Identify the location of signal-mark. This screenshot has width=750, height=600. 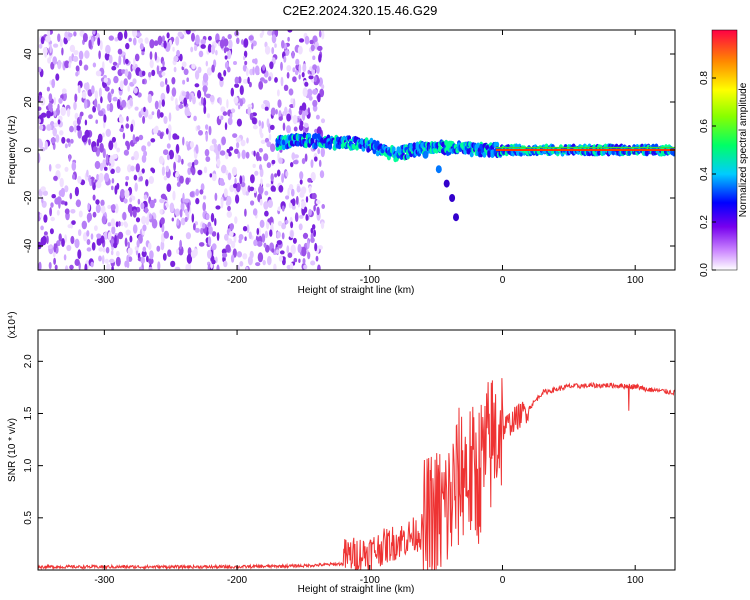
(371, 140).